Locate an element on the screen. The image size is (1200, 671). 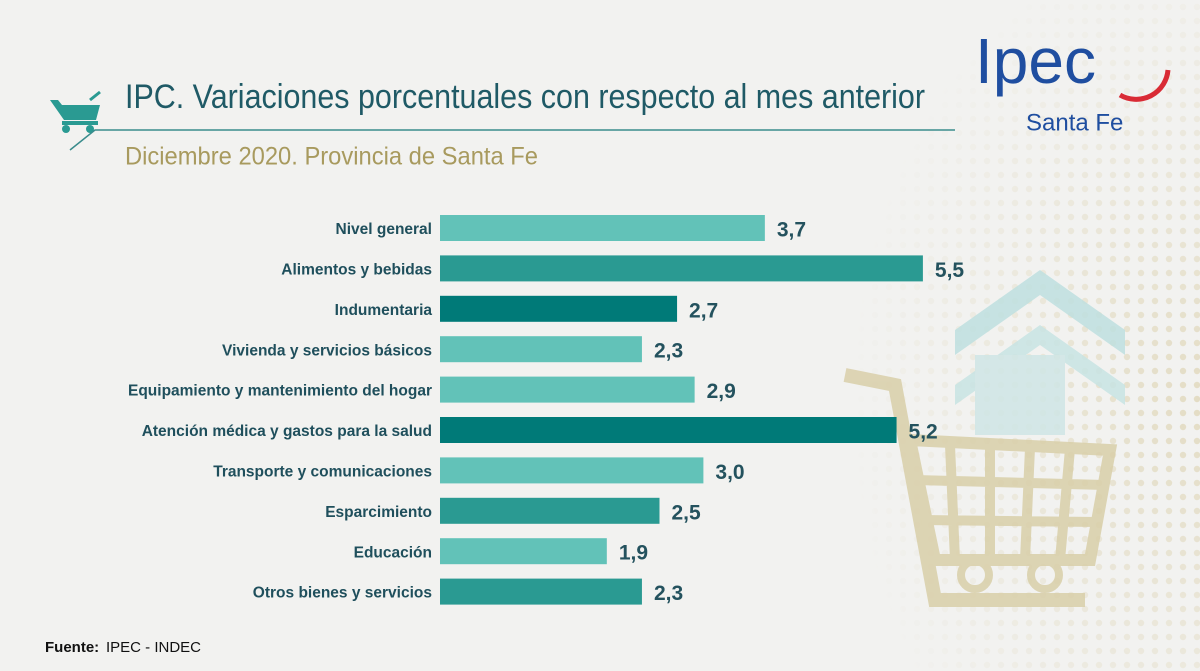
source-label: Fuente: is located at coordinates (72, 647).